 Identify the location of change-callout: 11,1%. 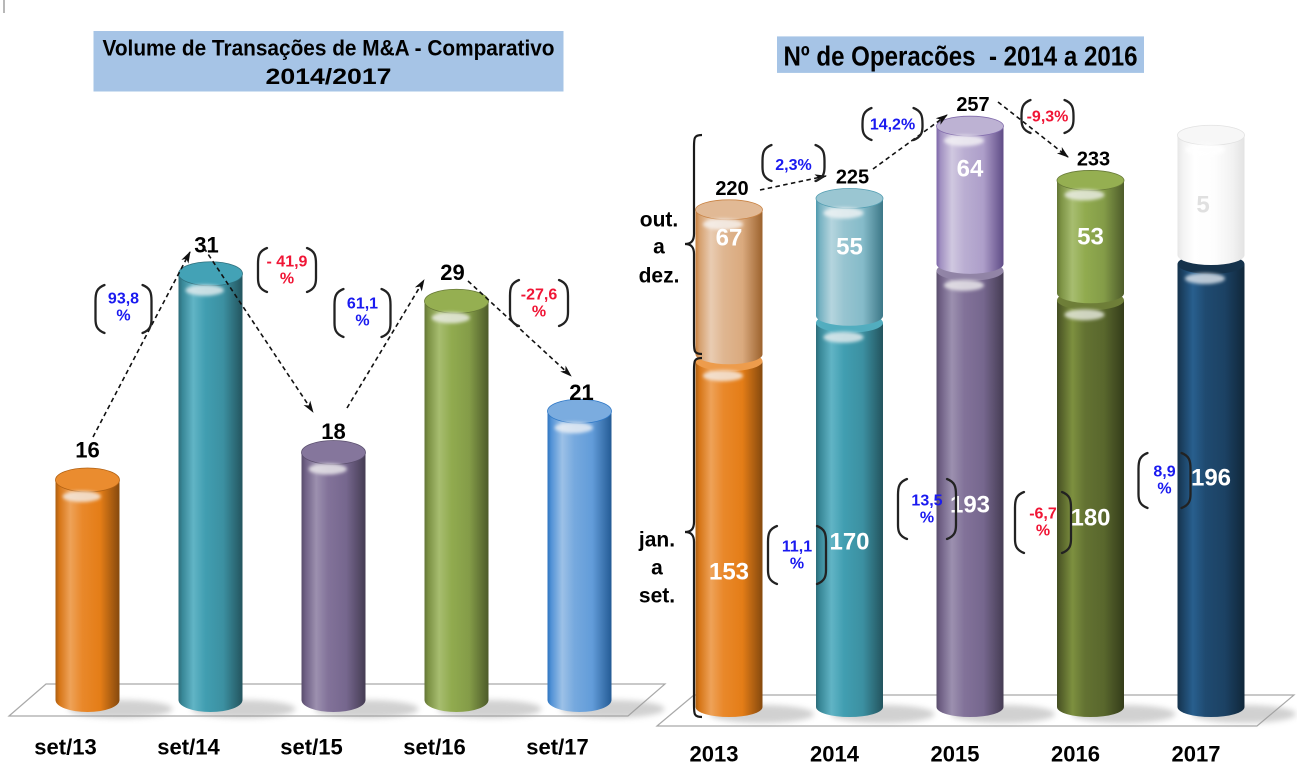
(797, 555).